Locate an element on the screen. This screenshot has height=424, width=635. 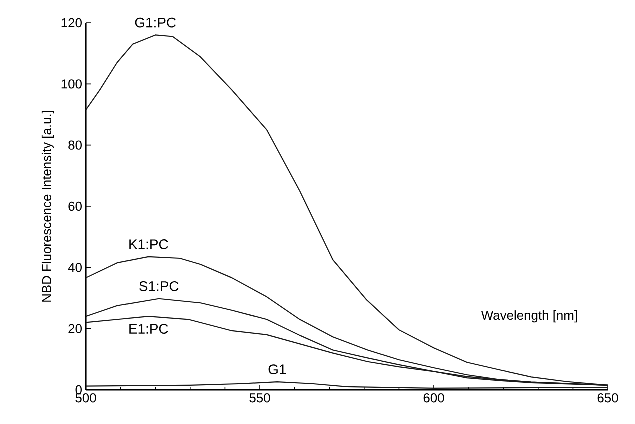
y-tick-label: 120 is located at coordinates (72, 23).